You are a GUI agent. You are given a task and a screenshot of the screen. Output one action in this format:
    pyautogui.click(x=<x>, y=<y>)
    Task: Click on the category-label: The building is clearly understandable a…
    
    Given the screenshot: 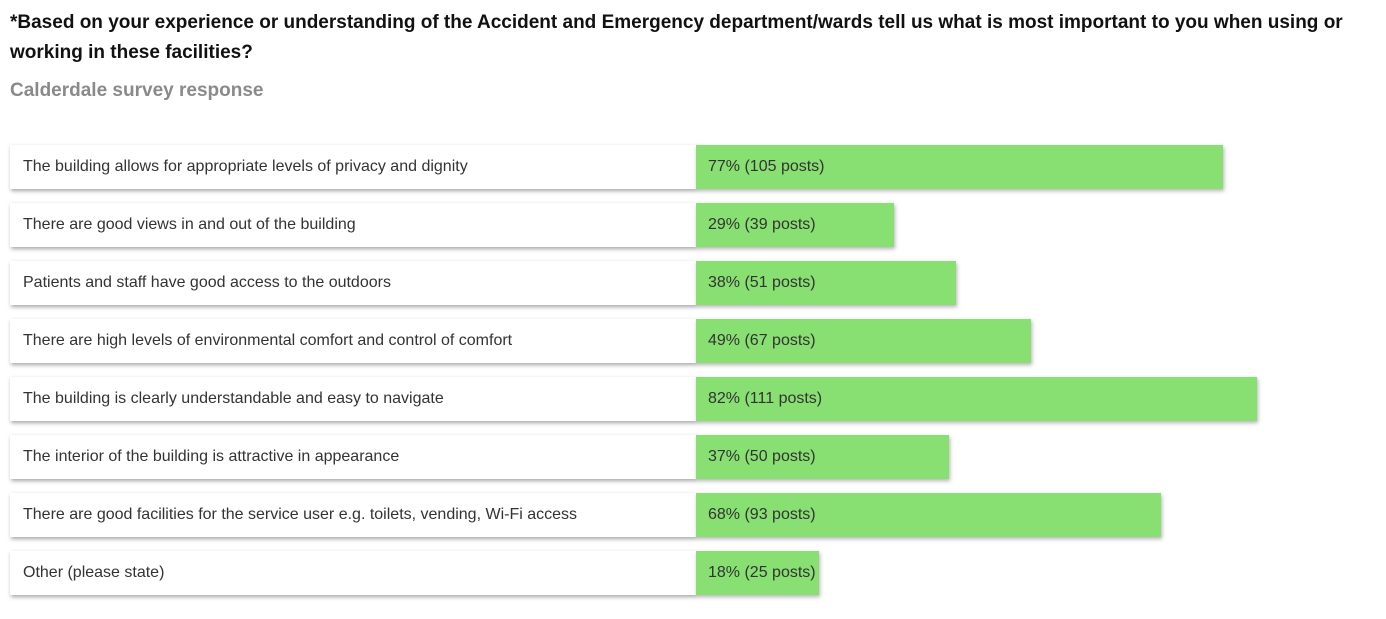 What is the action you would take?
    pyautogui.click(x=233, y=398)
    